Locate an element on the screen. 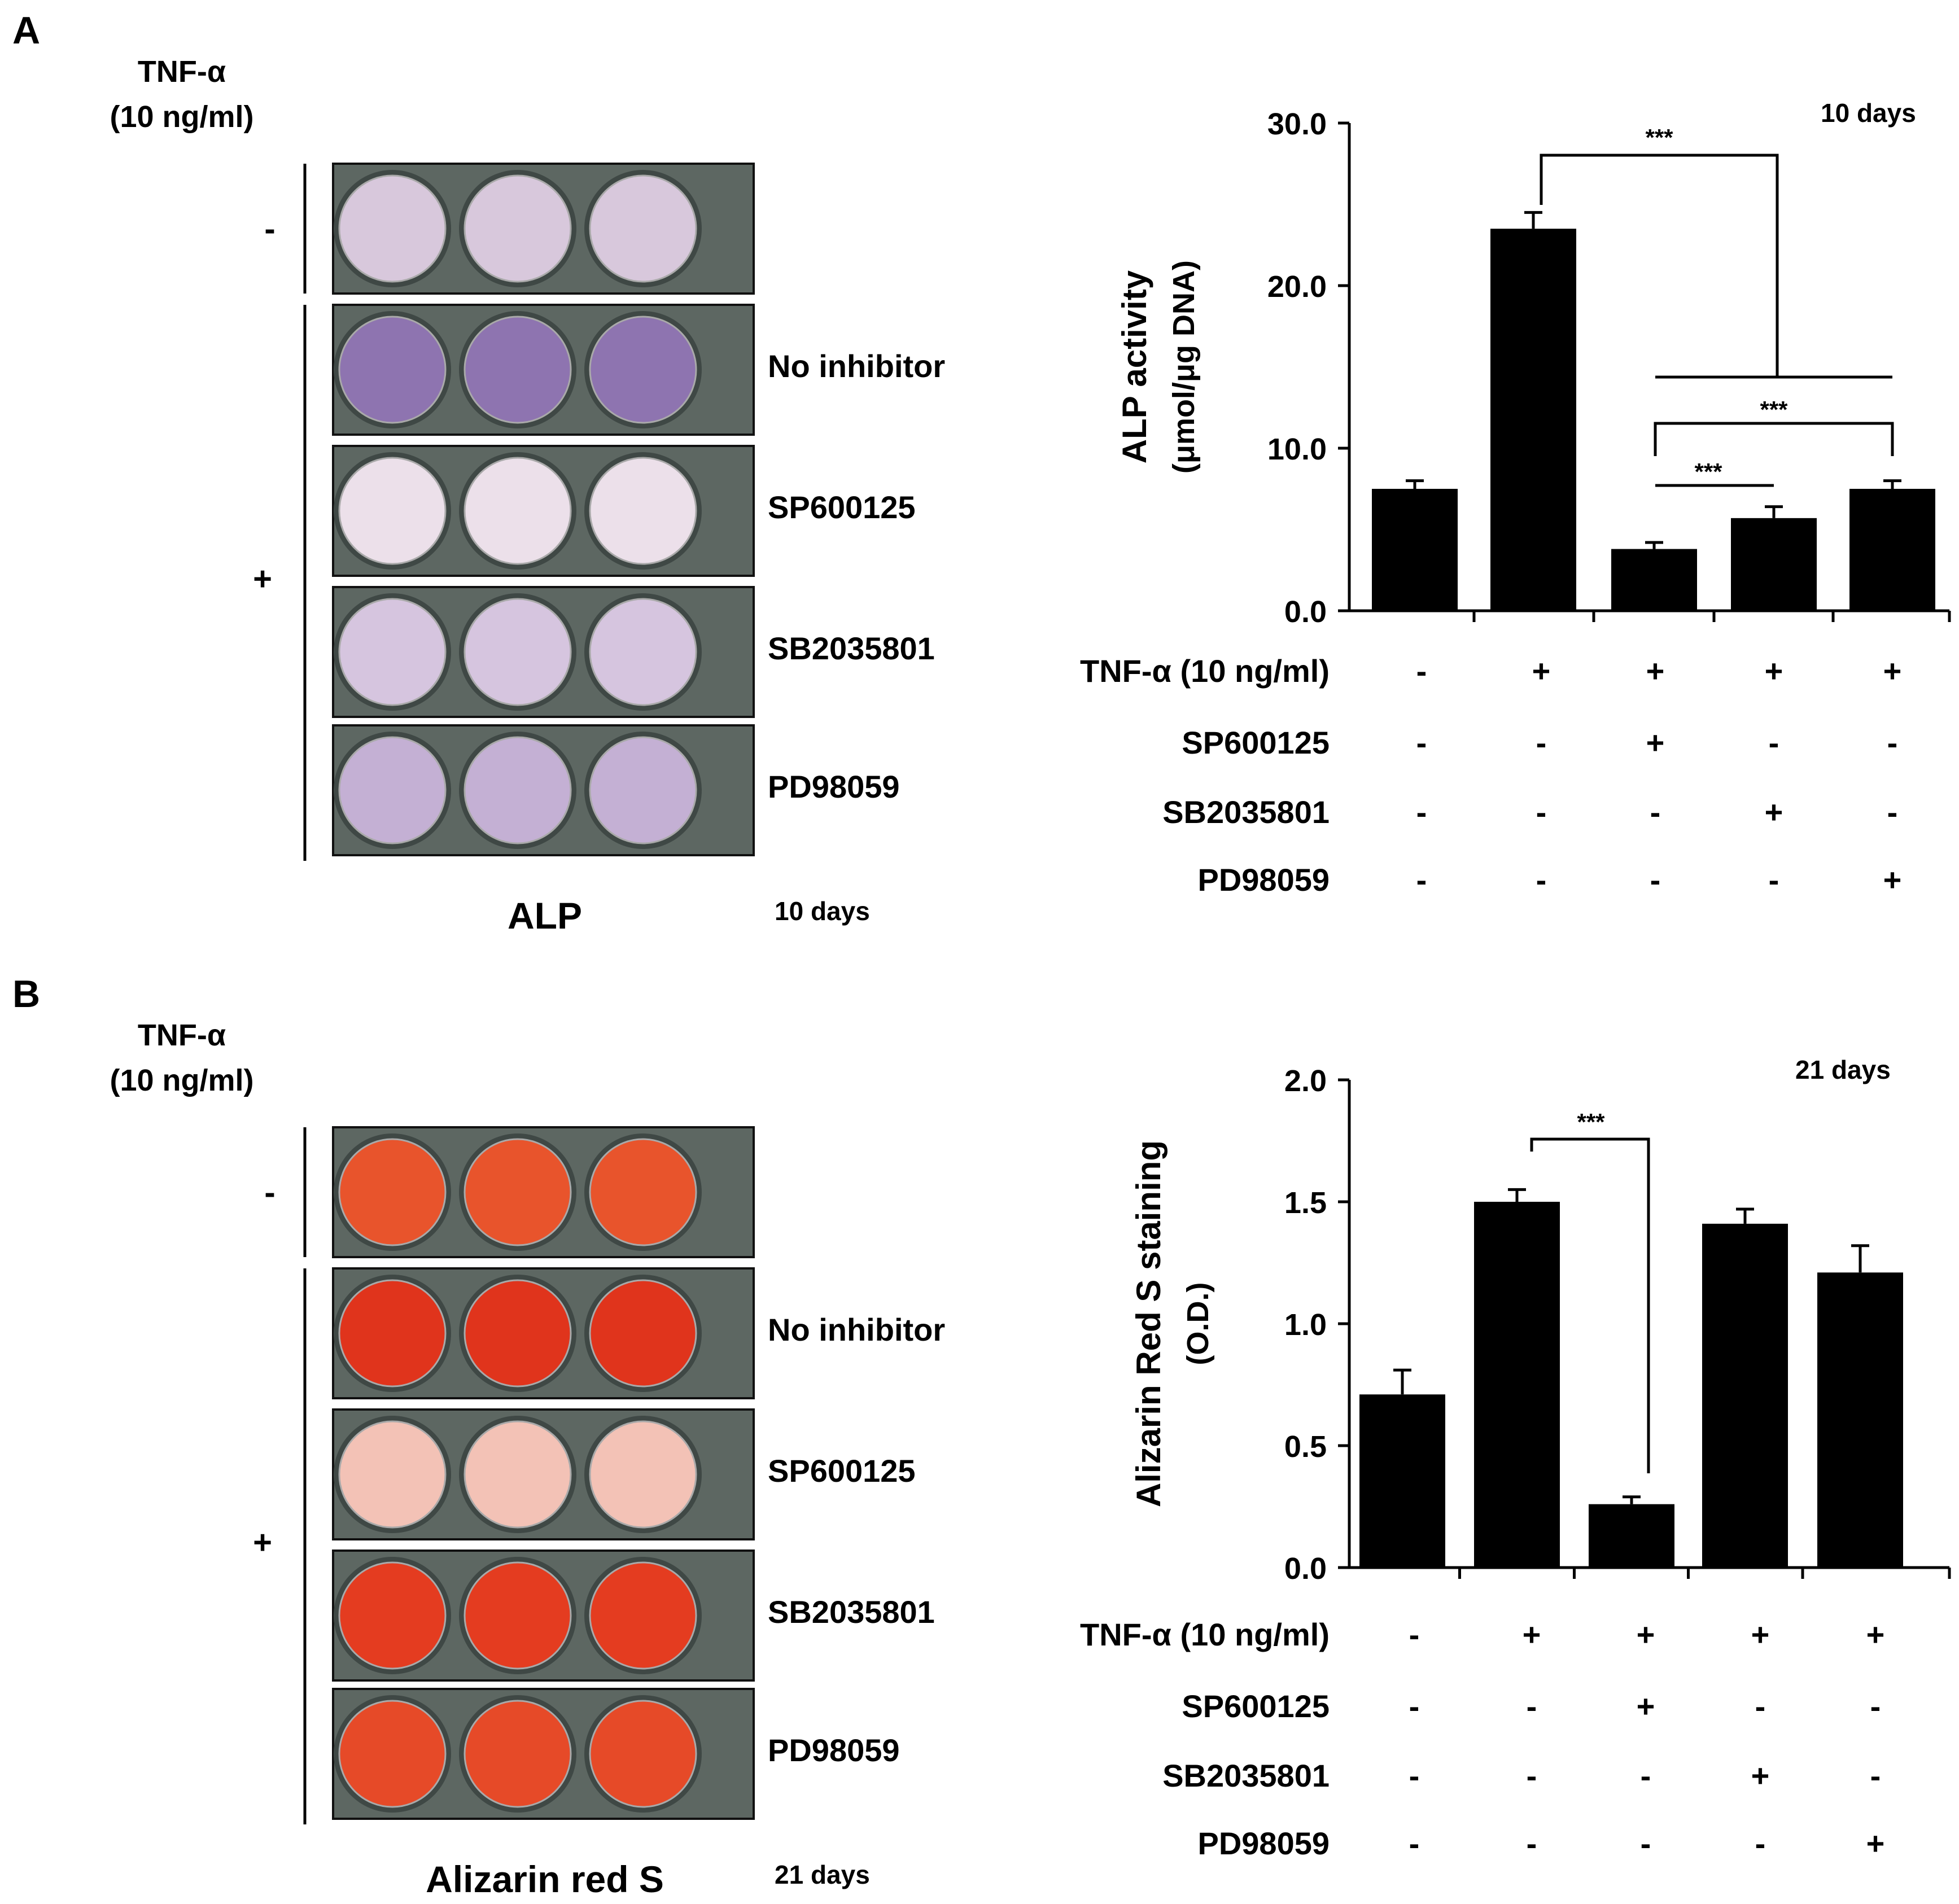  y-axis-unit: (O.D.) is located at coordinates (1198, 1324).